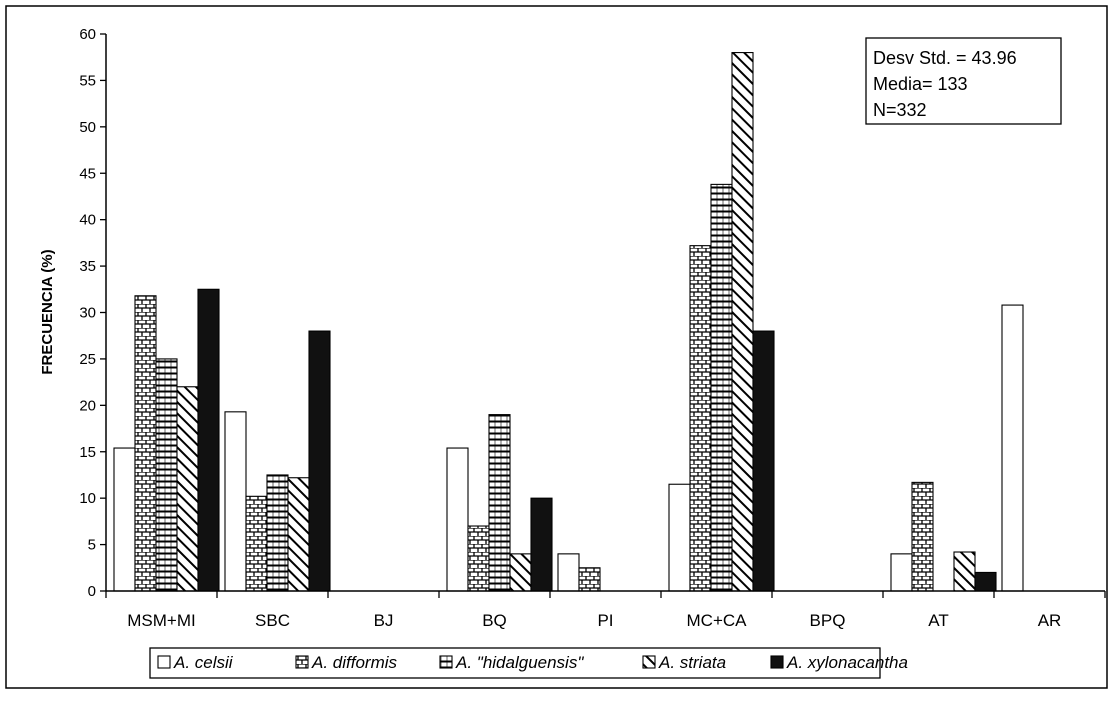  I want to click on x-tick-label: AT, so click(938, 620).